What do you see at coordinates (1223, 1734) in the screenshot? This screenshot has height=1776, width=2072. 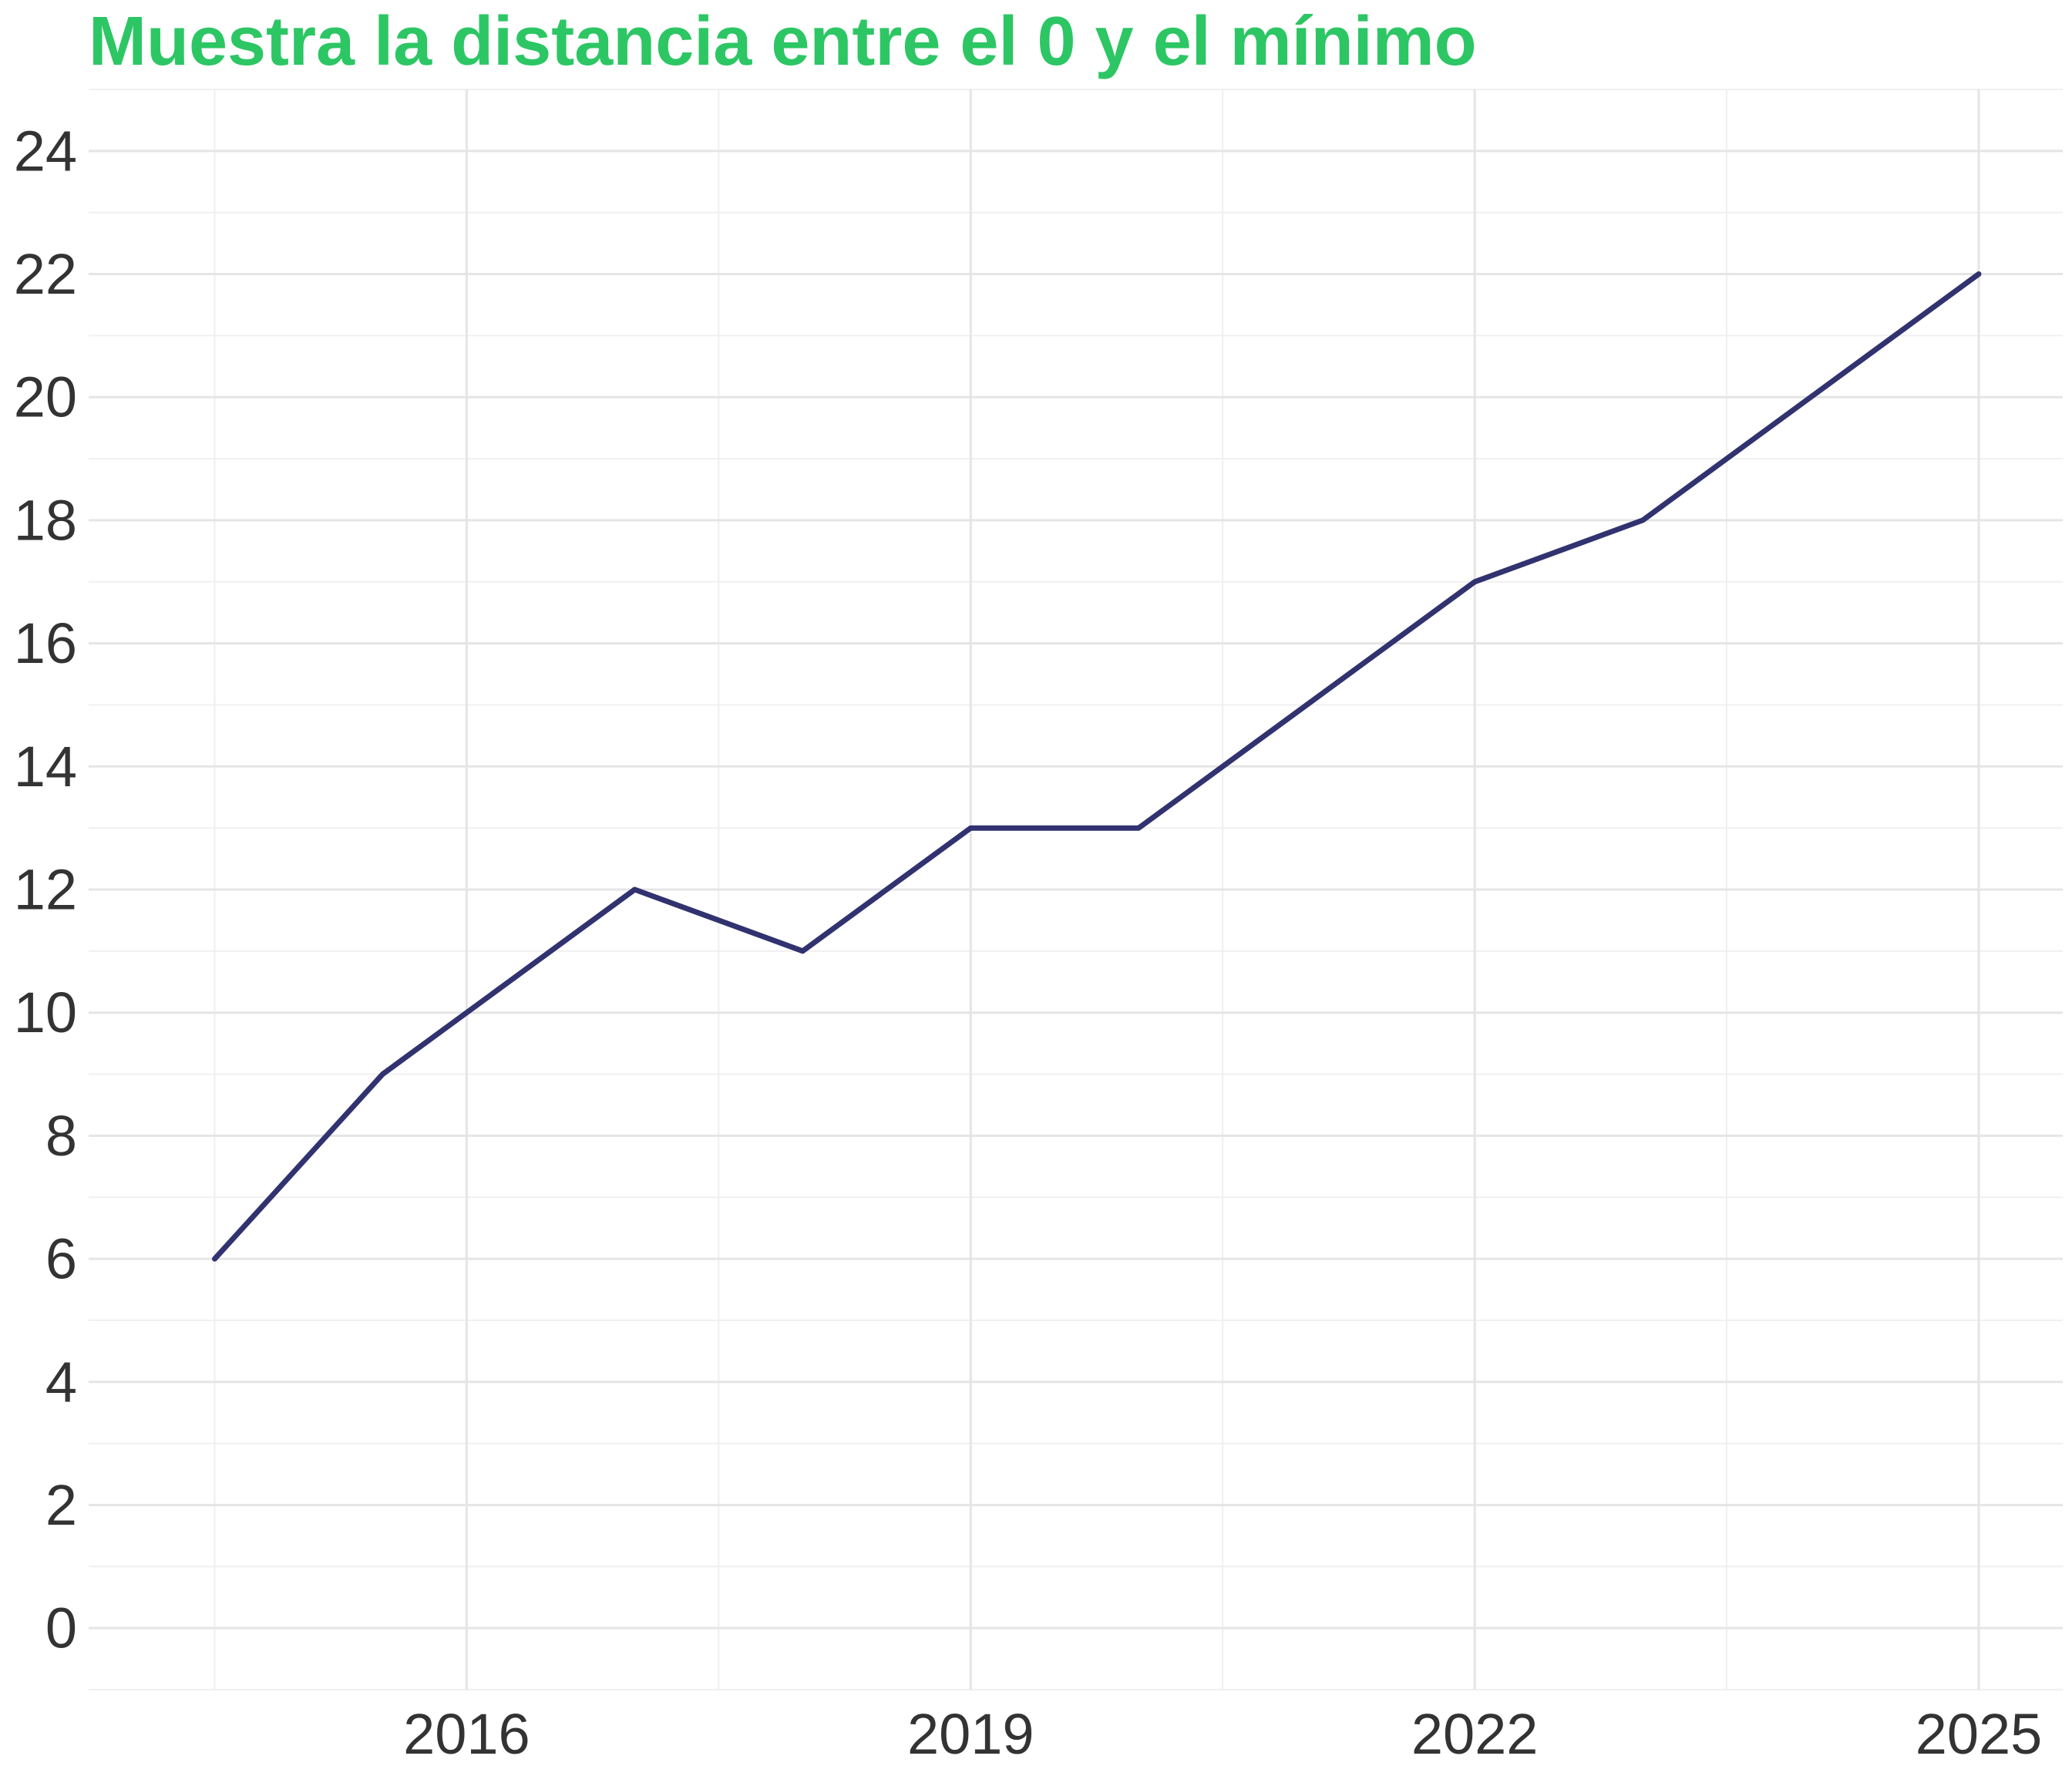 I see `x-axis-ticks: 2016 2019 2022 2025` at bounding box center [1223, 1734].